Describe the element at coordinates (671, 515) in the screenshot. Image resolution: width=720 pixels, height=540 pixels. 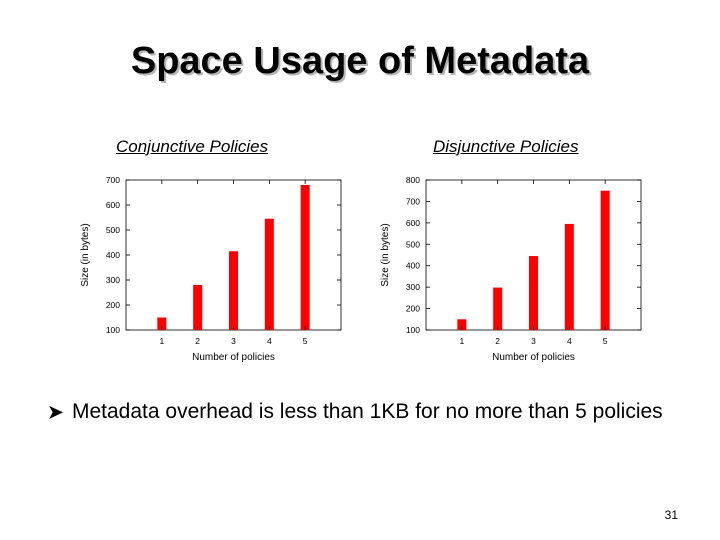
I see `page-number: 31` at that location.